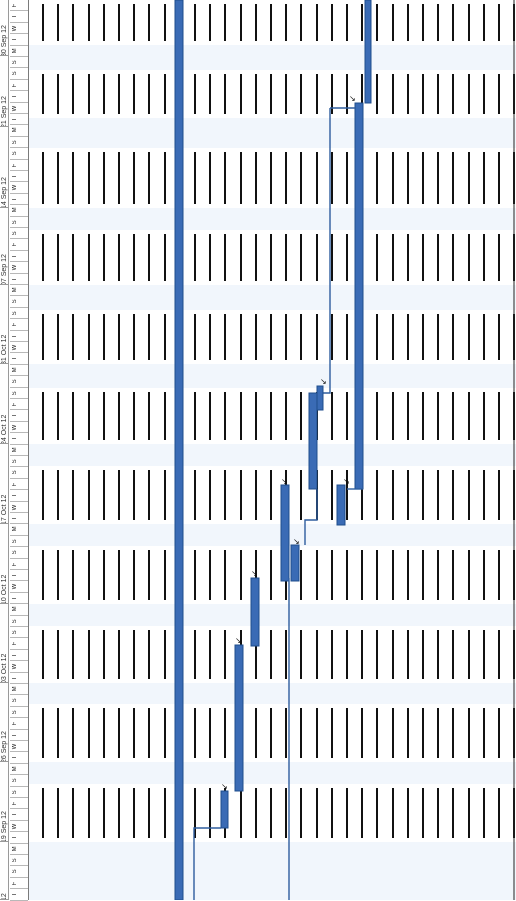 The width and height of the screenshot is (516, 901). Describe the element at coordinates (4, 40) in the screenshot. I see `week-label: 30 Sep 12` at that location.